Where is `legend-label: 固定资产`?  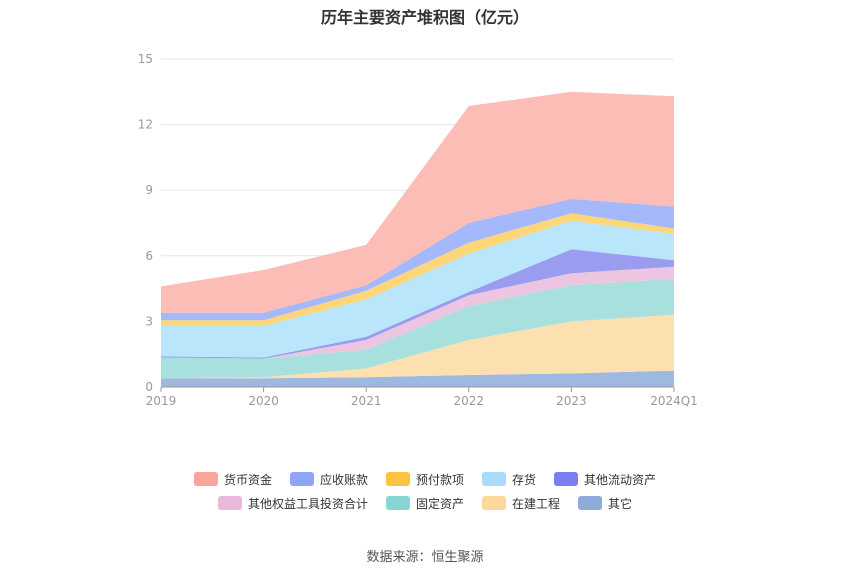
legend-label: 固定资产 is located at coordinates (439, 503).